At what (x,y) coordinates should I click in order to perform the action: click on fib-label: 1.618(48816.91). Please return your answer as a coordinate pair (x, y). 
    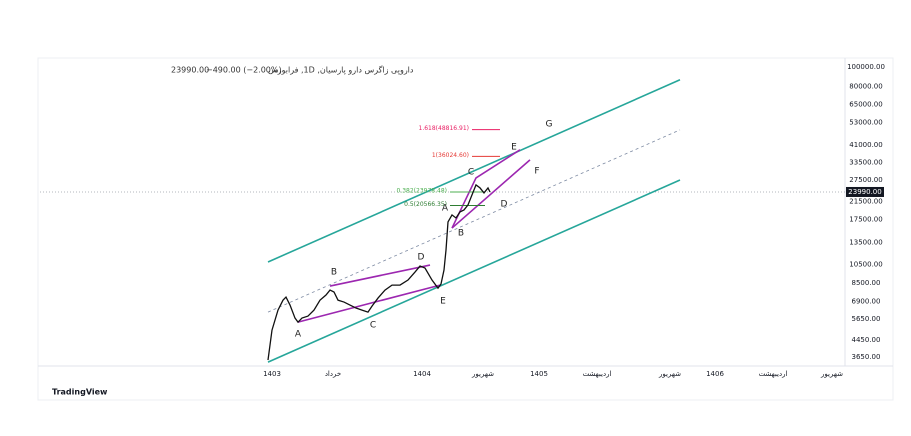
    Looking at the image, I should click on (444, 128).